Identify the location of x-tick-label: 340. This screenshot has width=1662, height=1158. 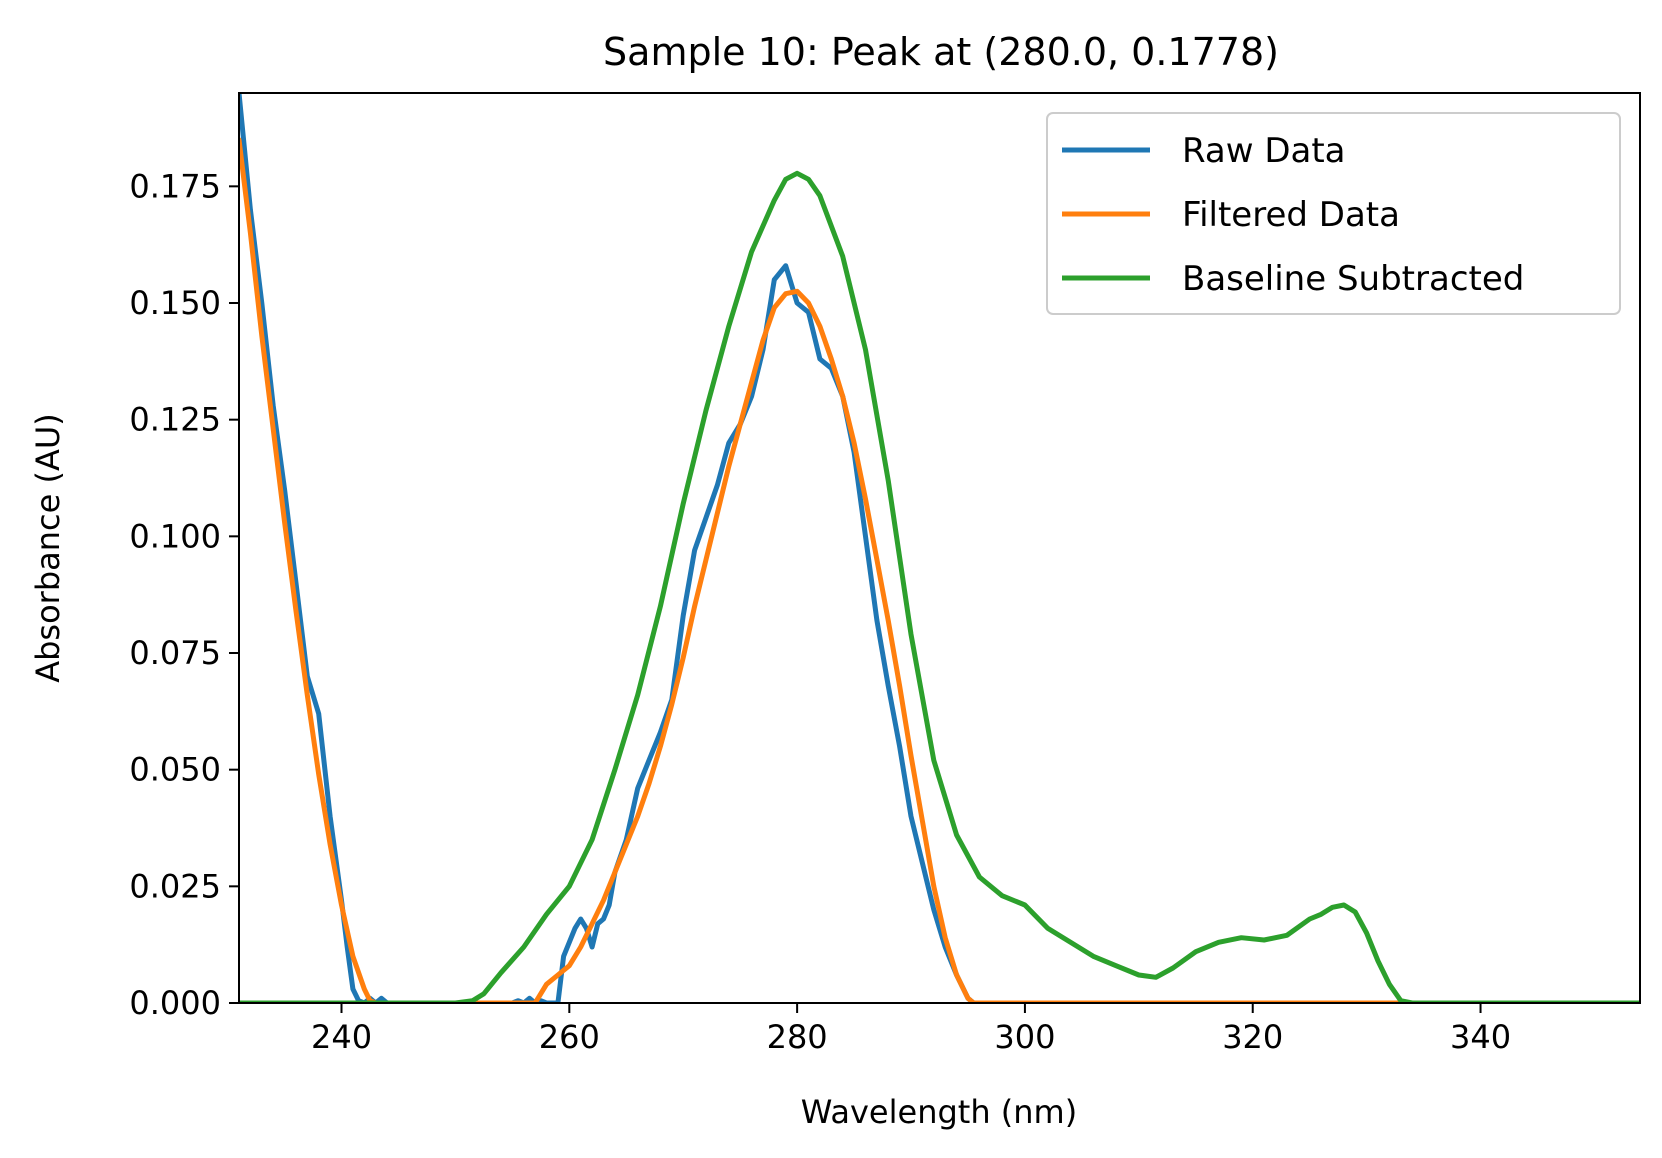
(1480, 1037).